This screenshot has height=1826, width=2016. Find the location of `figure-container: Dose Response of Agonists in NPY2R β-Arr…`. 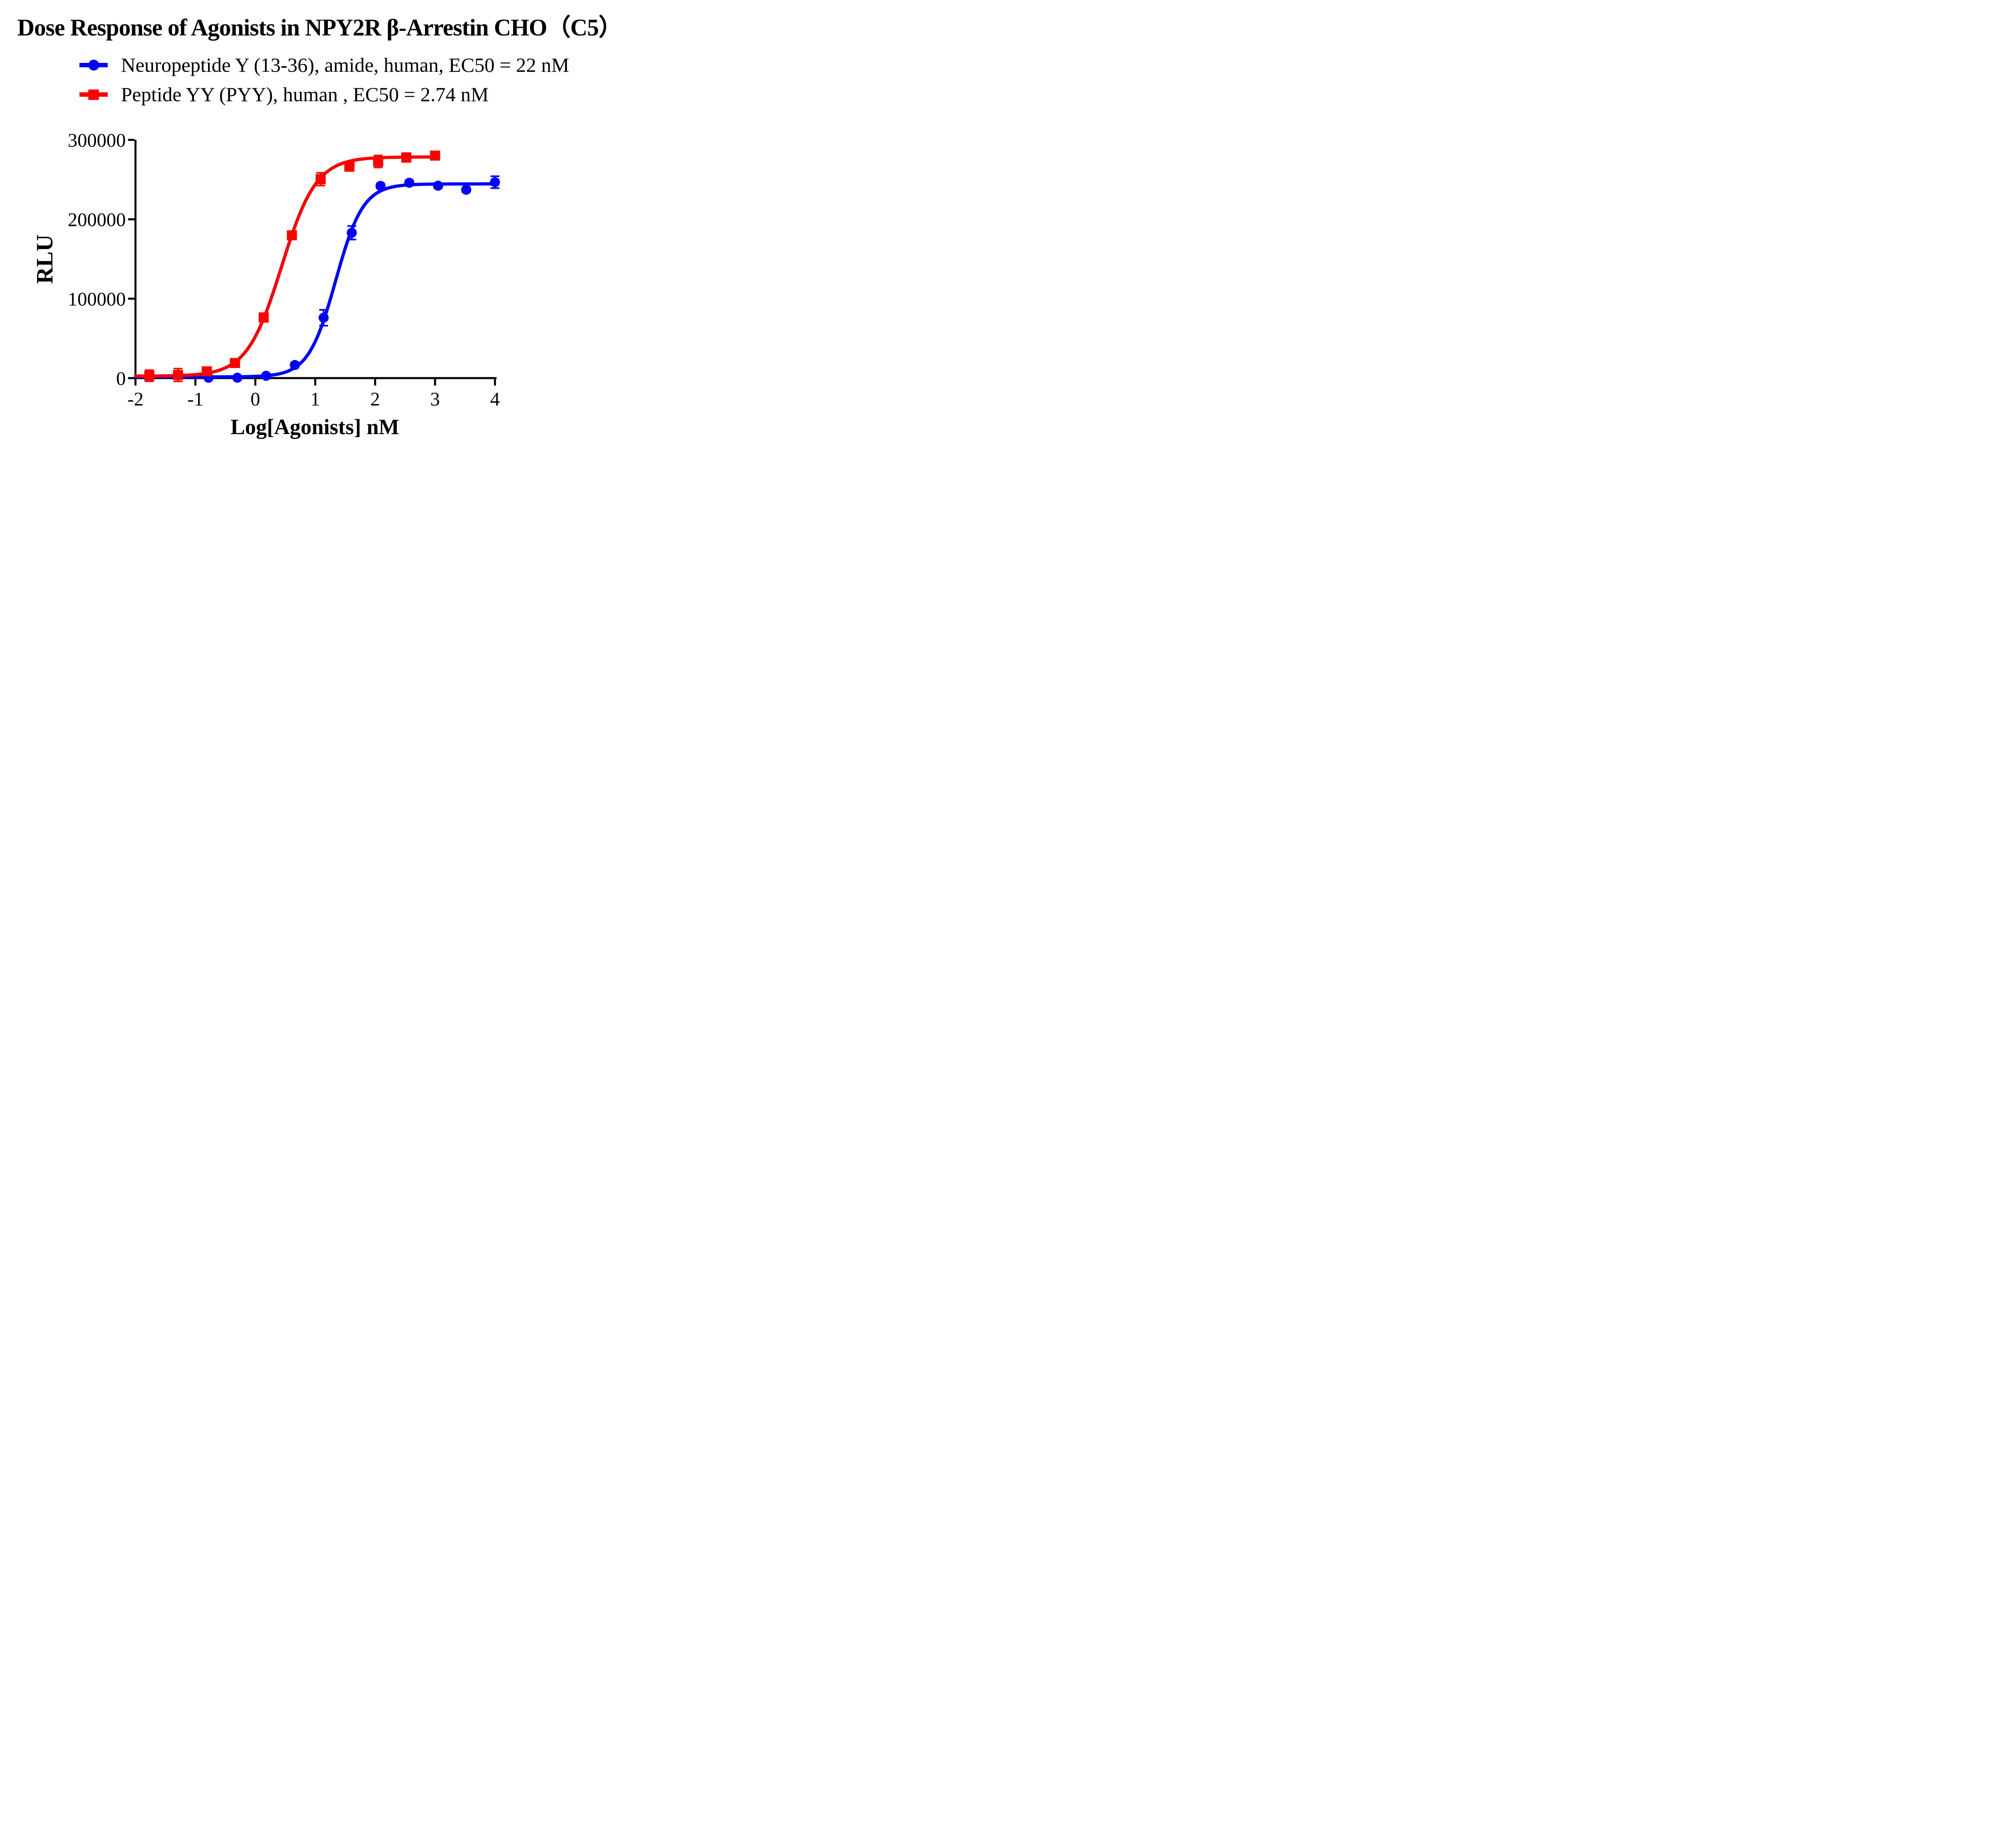

figure-container: Dose Response of Agonists in NPY2R β-Arr… is located at coordinates (313, 228).